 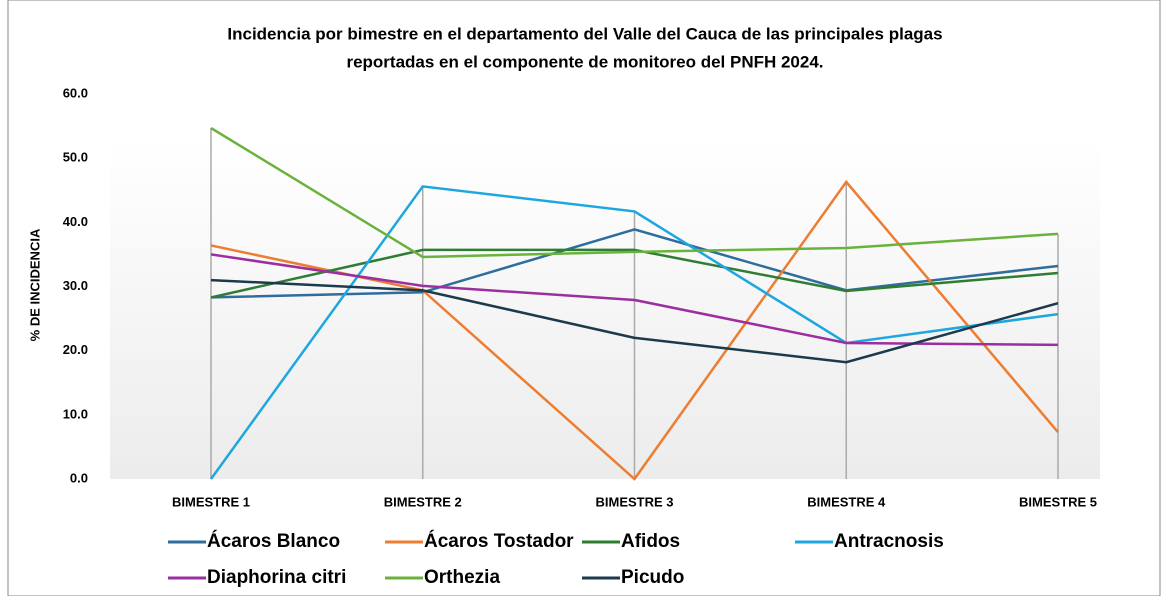 I want to click on y-tick-label: 20.0, so click(x=75, y=349).